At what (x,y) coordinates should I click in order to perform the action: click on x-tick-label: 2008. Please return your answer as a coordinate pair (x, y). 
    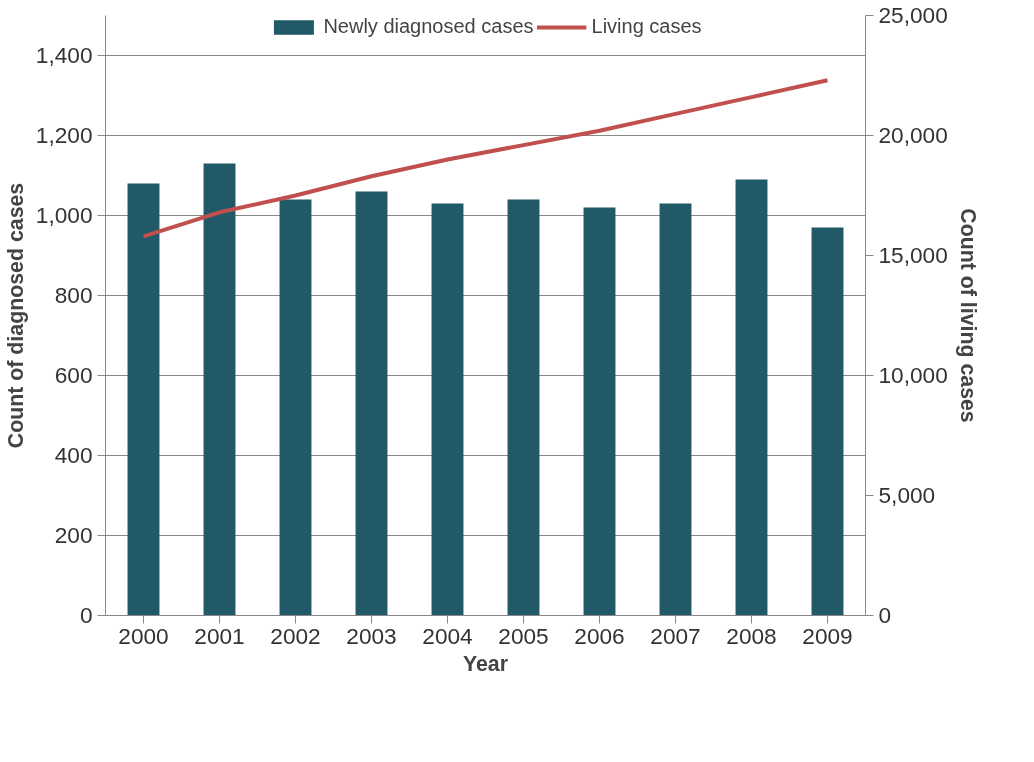
    Looking at the image, I should click on (751, 635).